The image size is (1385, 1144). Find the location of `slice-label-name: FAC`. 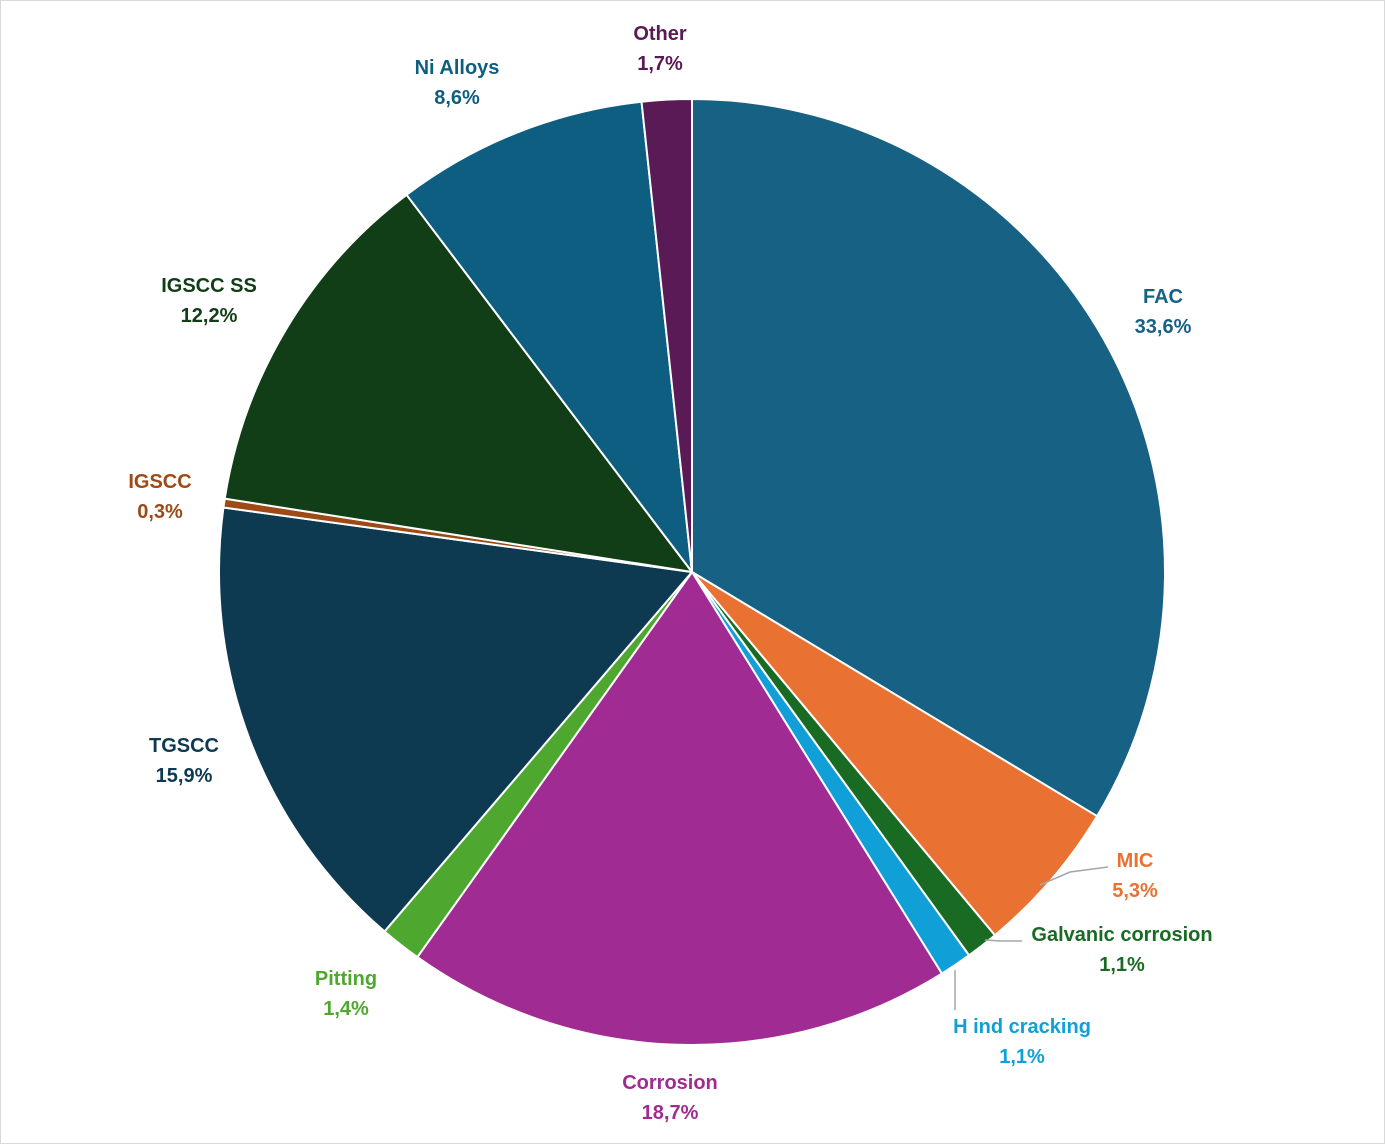

slice-label-name: FAC is located at coordinates (1163, 297).